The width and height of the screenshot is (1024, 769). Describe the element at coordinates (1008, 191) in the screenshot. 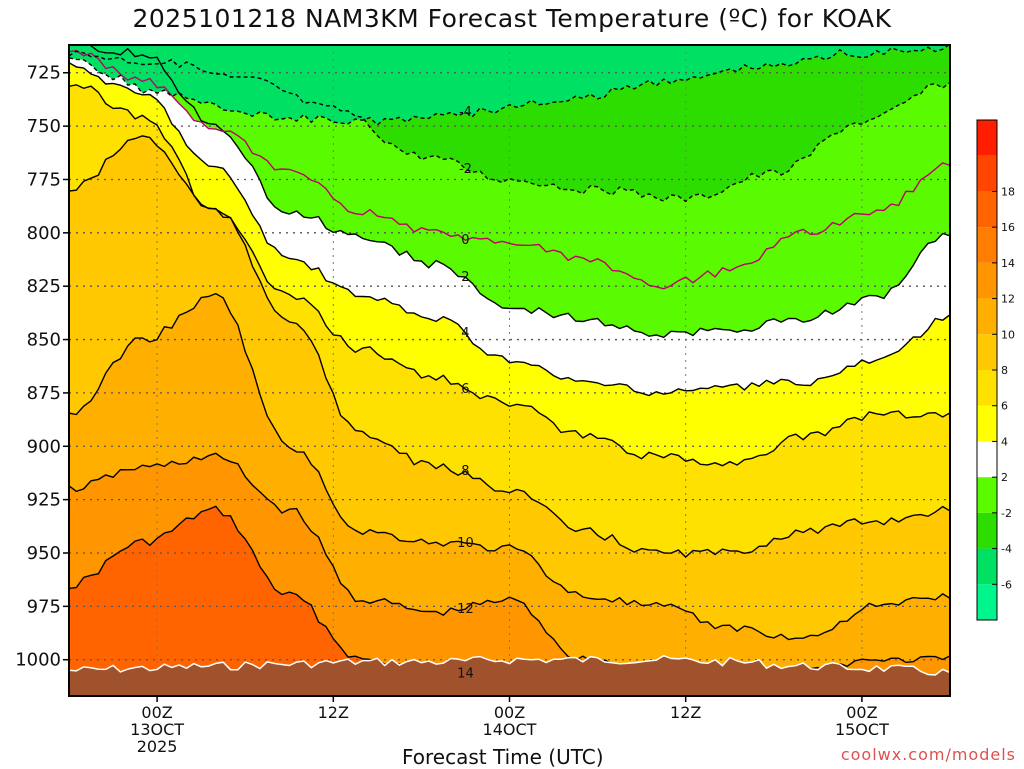

I see `colorbar-label-18: 18` at that location.